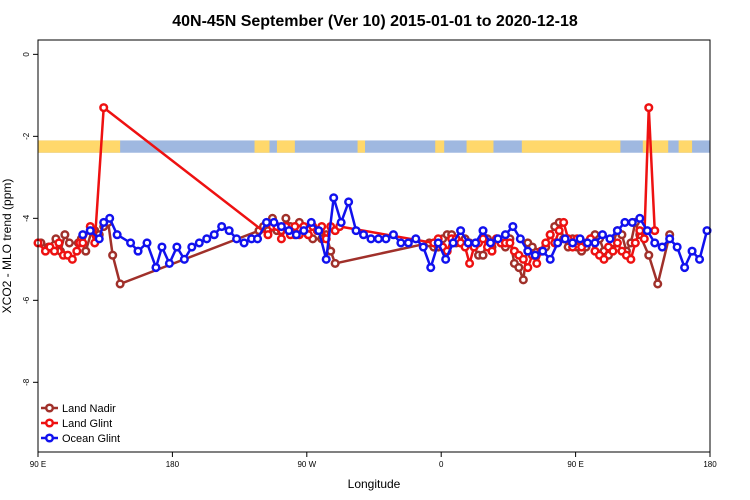 The width and height of the screenshot is (750, 500). Describe the element at coordinates (26, 300) in the screenshot. I see `y-tick-label: -6` at that location.